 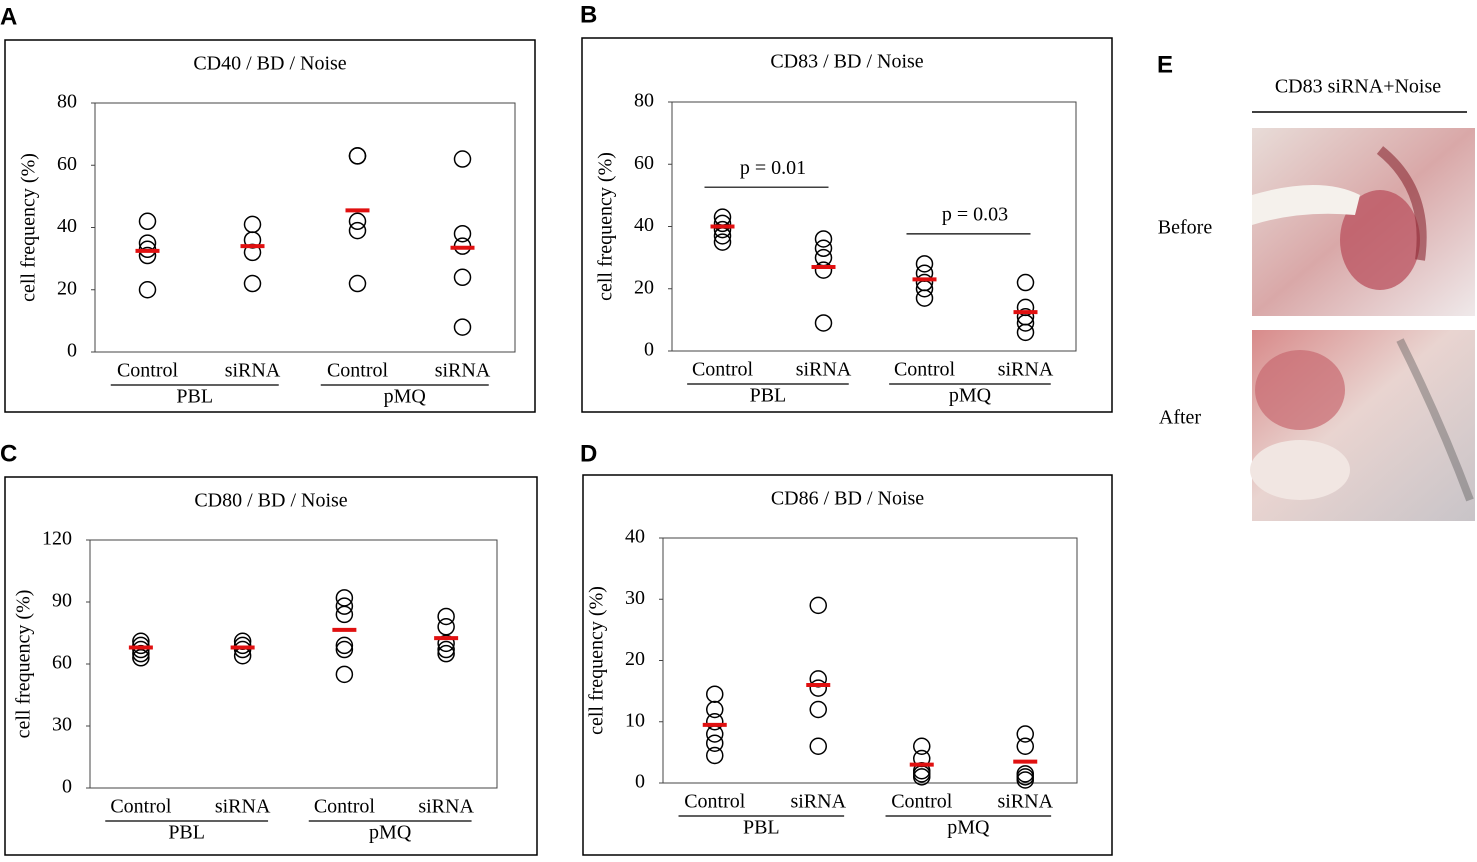 I want to click on chart-title: CD80 / BD / Noise, so click(x=270, y=501).